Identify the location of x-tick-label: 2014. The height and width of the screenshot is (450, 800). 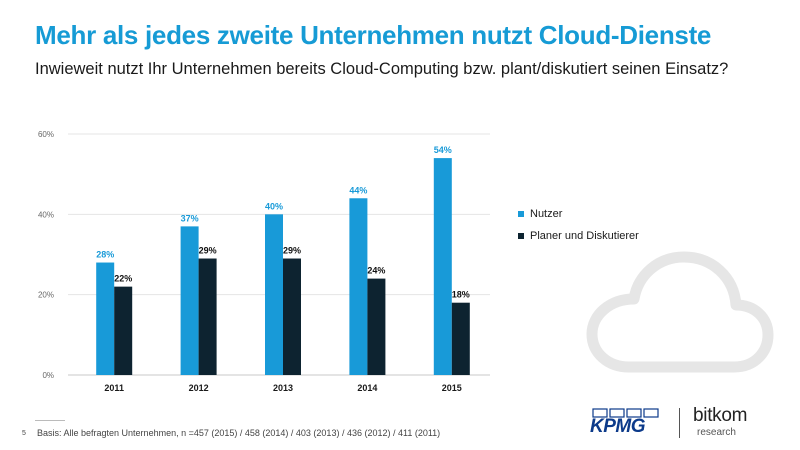
(367, 388).